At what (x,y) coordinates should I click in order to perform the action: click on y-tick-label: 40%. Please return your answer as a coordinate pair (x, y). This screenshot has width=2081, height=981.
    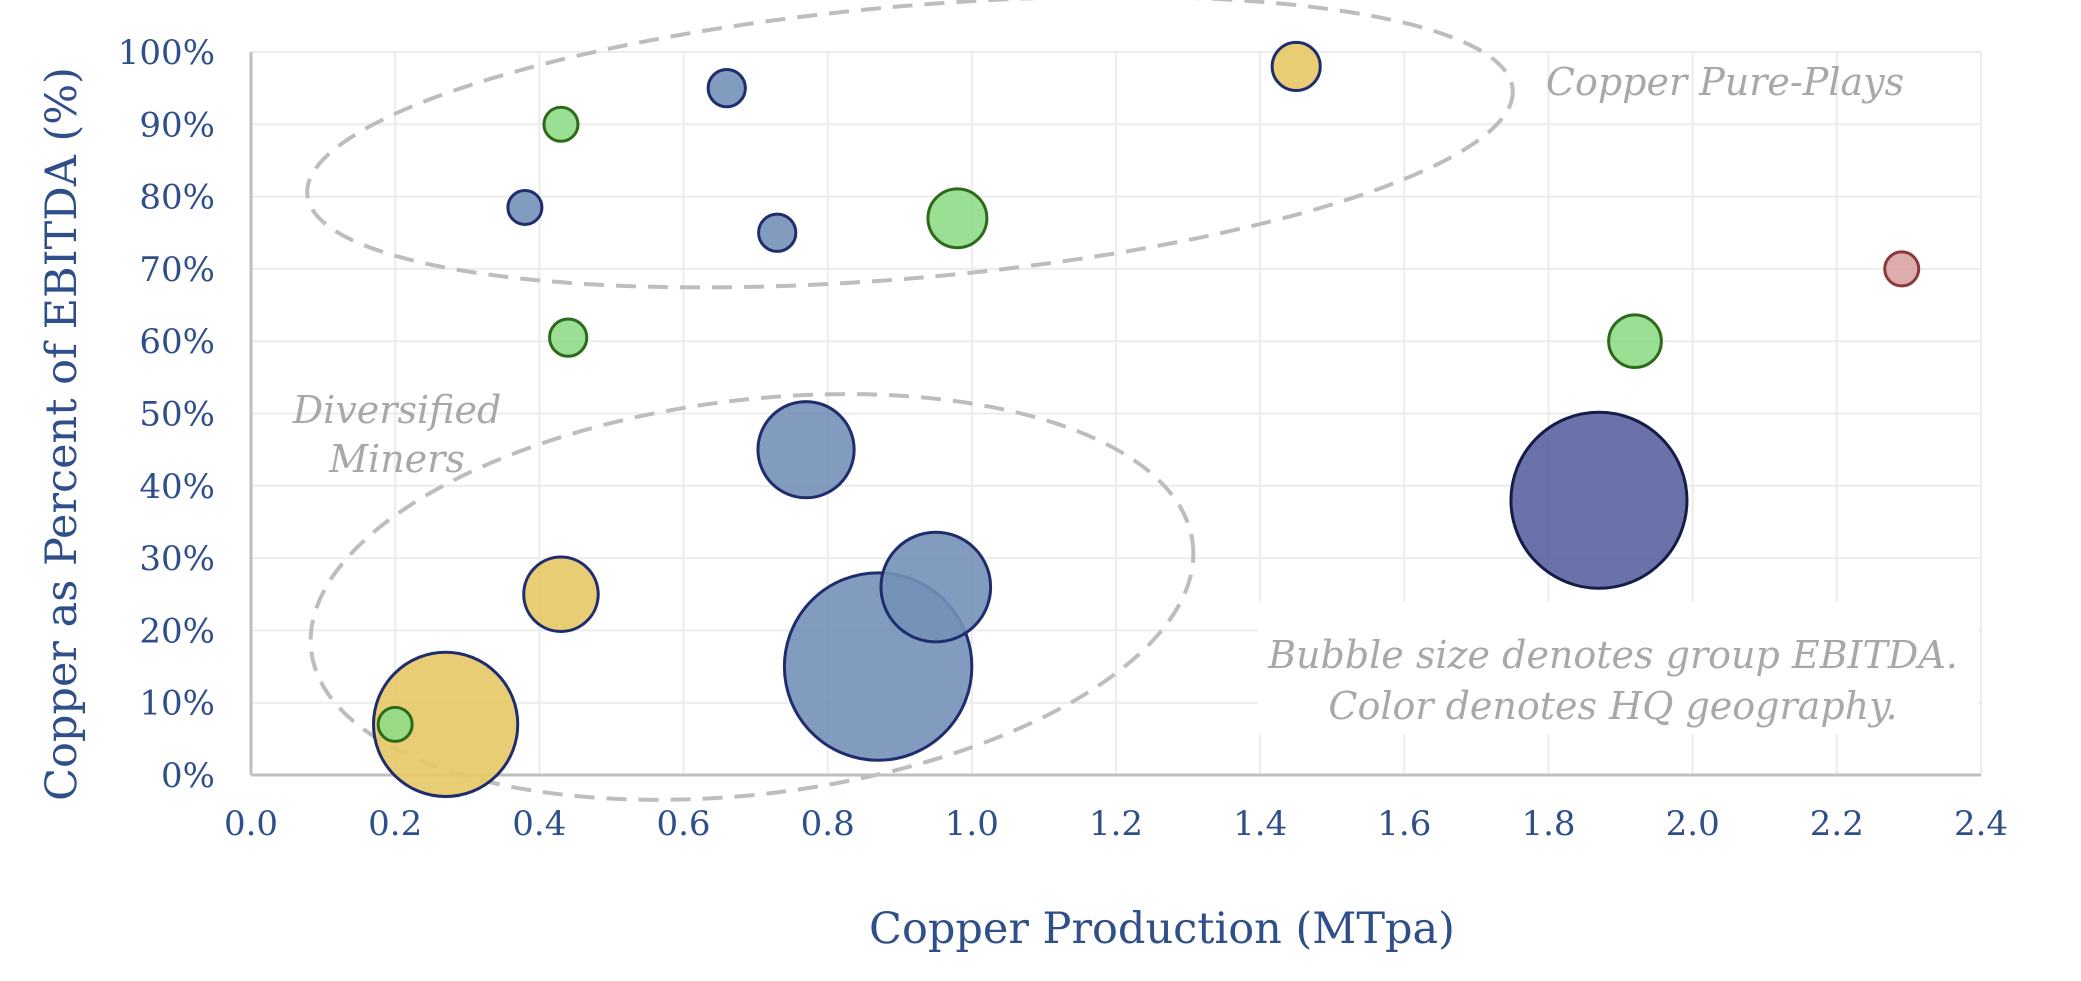
    Looking at the image, I should click on (177, 487).